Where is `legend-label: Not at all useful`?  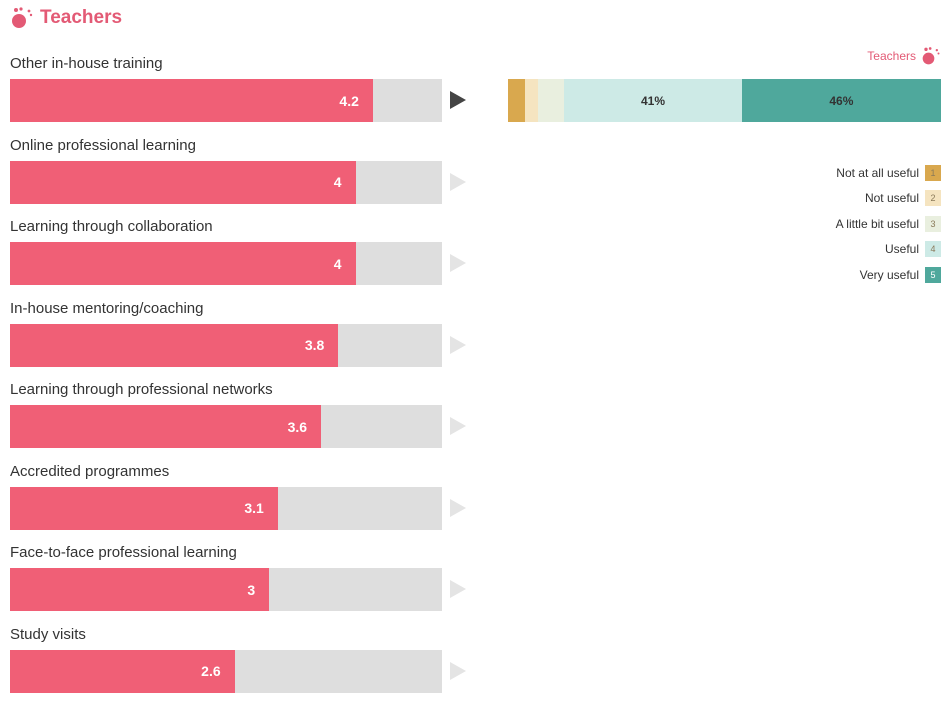 legend-label: Not at all useful is located at coordinates (877, 173).